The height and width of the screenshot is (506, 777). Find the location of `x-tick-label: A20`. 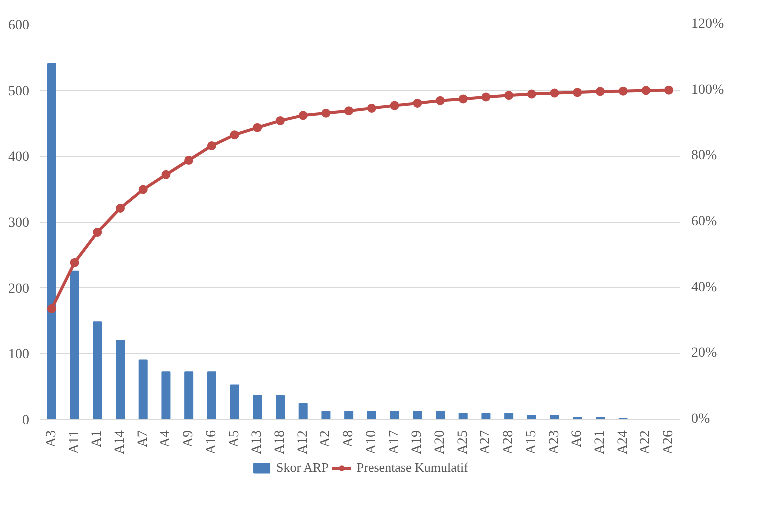

x-tick-label: A20 is located at coordinates (440, 442).